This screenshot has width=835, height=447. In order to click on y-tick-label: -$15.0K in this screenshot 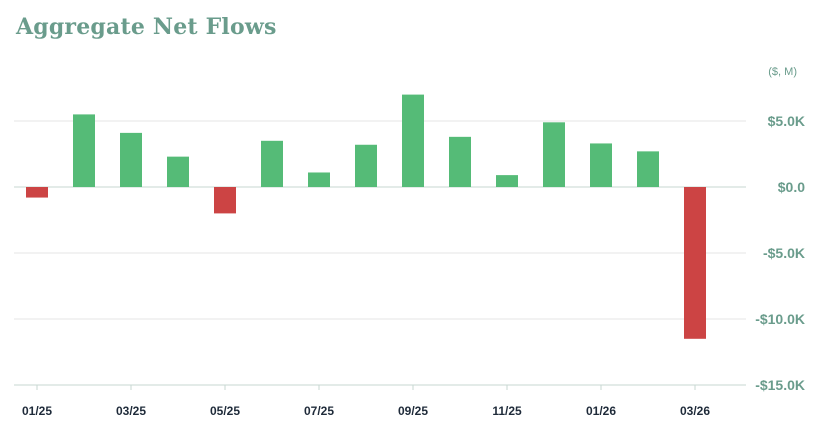, I will do `click(780, 385)`.